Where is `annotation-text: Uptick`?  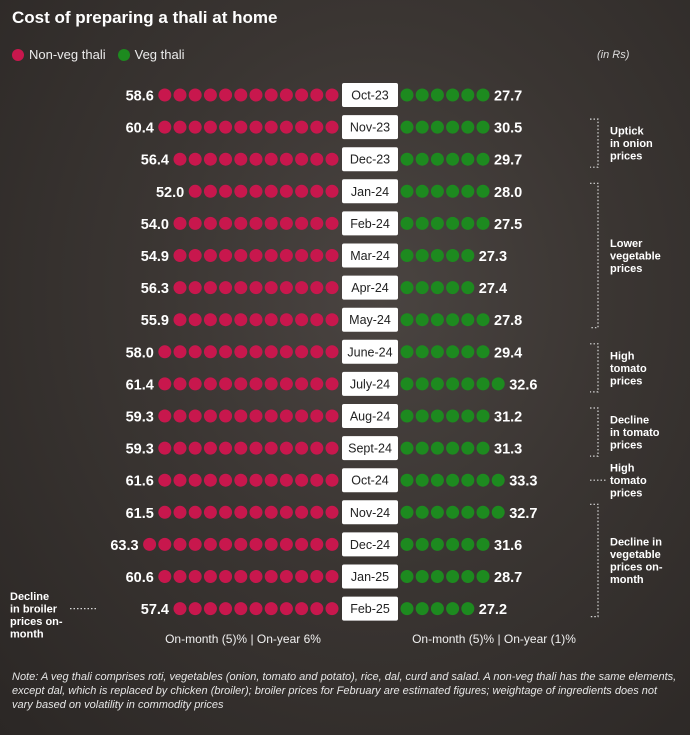 annotation-text: Uptick is located at coordinates (627, 132).